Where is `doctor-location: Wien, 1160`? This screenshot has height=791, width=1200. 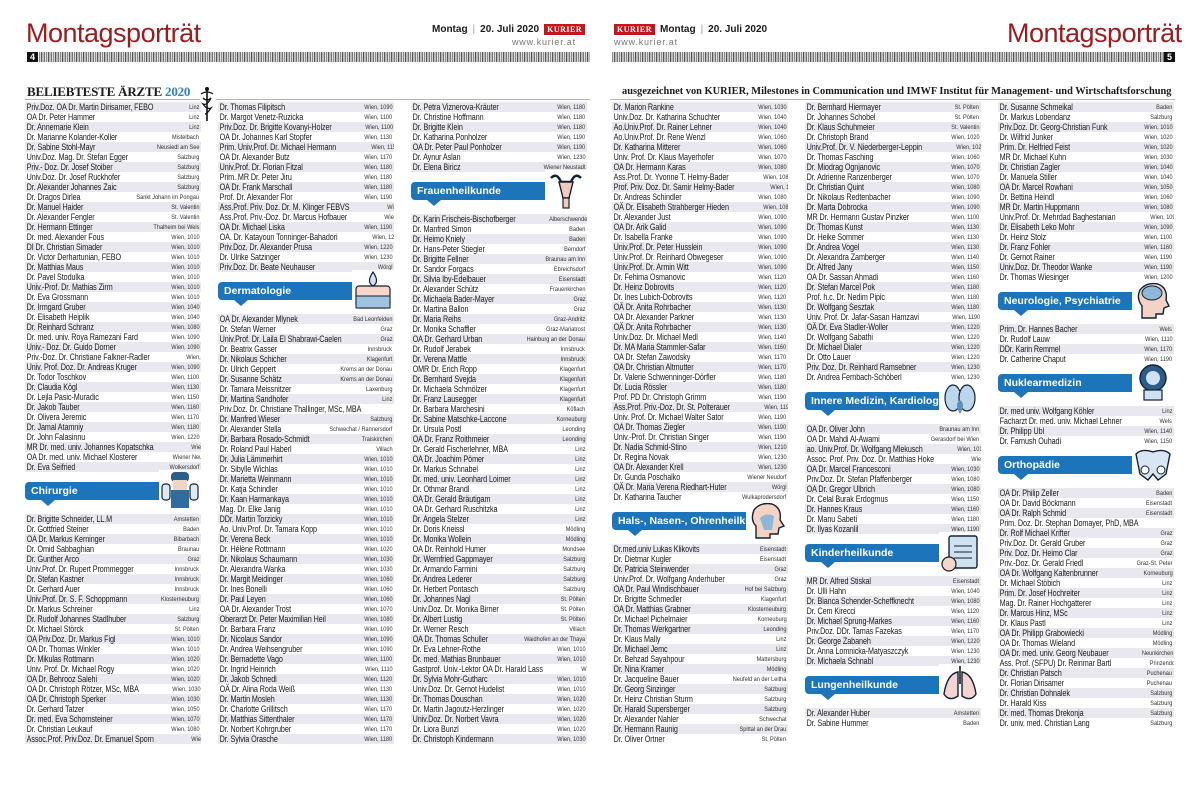 doctor-location: Wien, 1160 is located at coordinates (1158, 247).